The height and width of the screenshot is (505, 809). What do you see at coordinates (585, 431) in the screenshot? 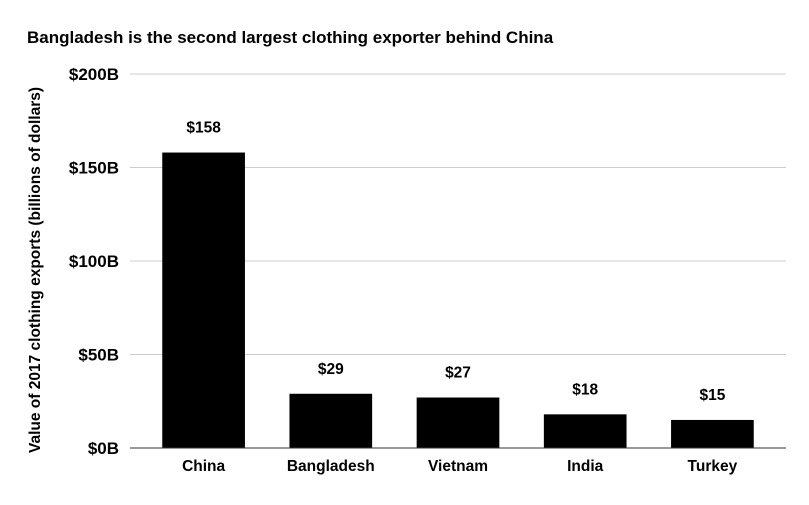
I see `bar-india` at bounding box center [585, 431].